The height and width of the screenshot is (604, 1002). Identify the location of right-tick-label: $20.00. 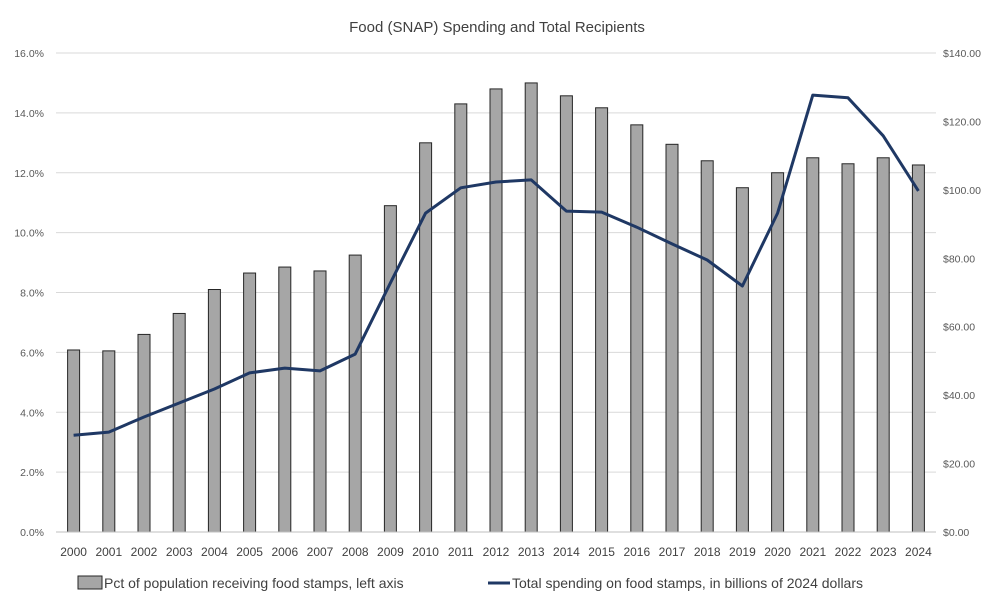
(959, 465).